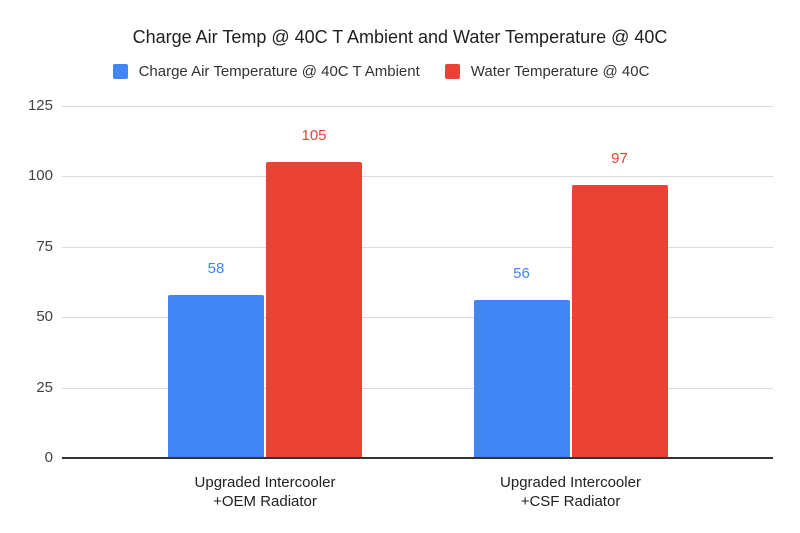 The height and width of the screenshot is (533, 800). I want to click on bar-value-label: 105, so click(314, 136).